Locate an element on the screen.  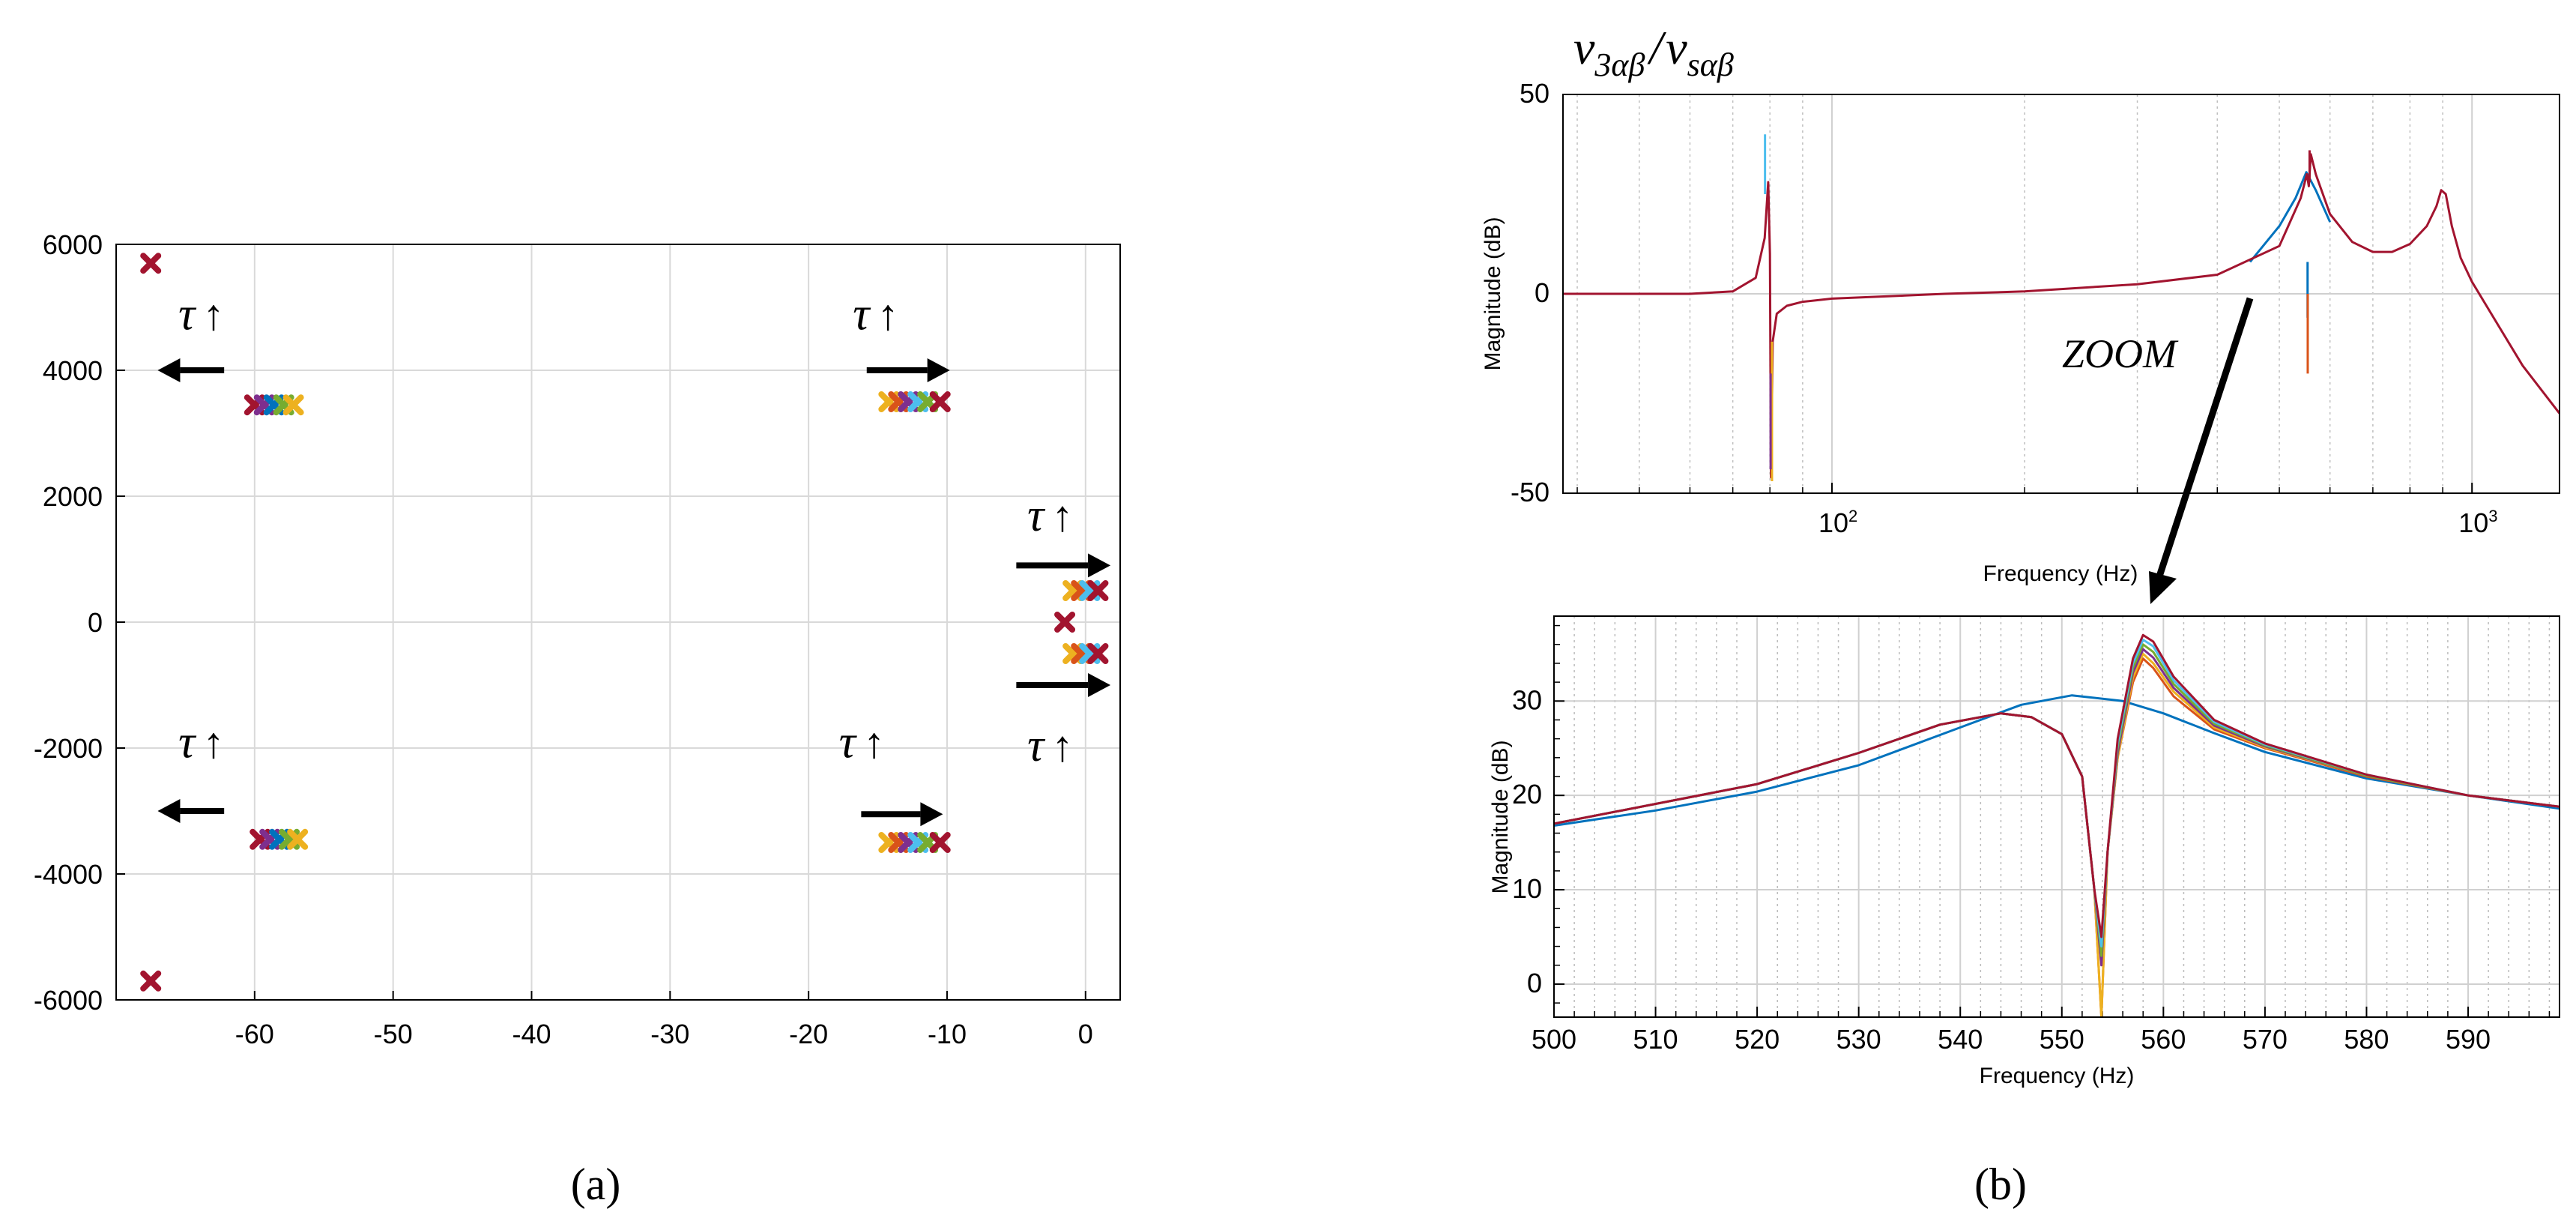
bode-xlabel: Frequency (Hz) is located at coordinates (2060, 573).